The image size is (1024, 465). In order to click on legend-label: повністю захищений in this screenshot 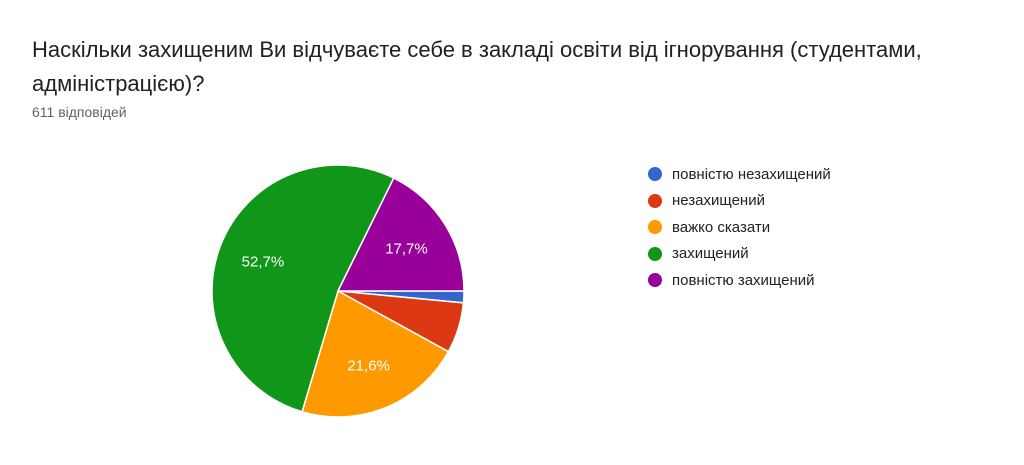, I will do `click(743, 280)`.